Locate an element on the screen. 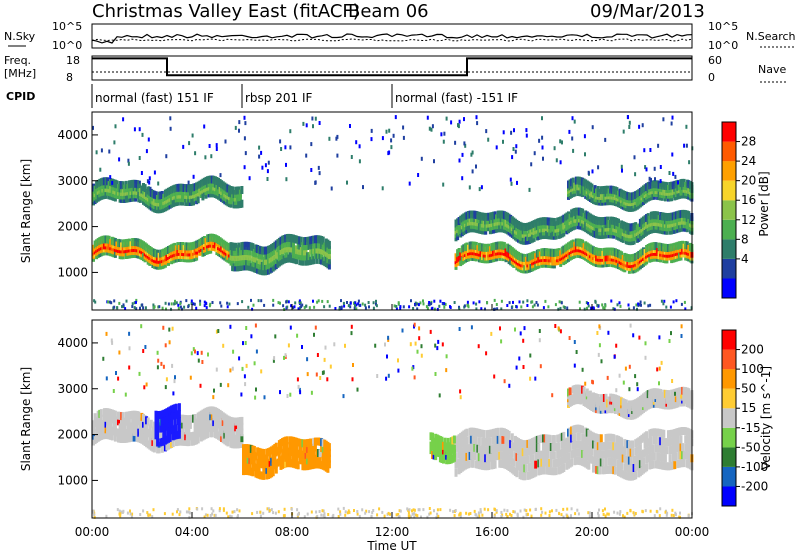 This screenshot has width=800, height=554. cpid-segment-label: normal (fast) 151 IF is located at coordinates (154, 98).